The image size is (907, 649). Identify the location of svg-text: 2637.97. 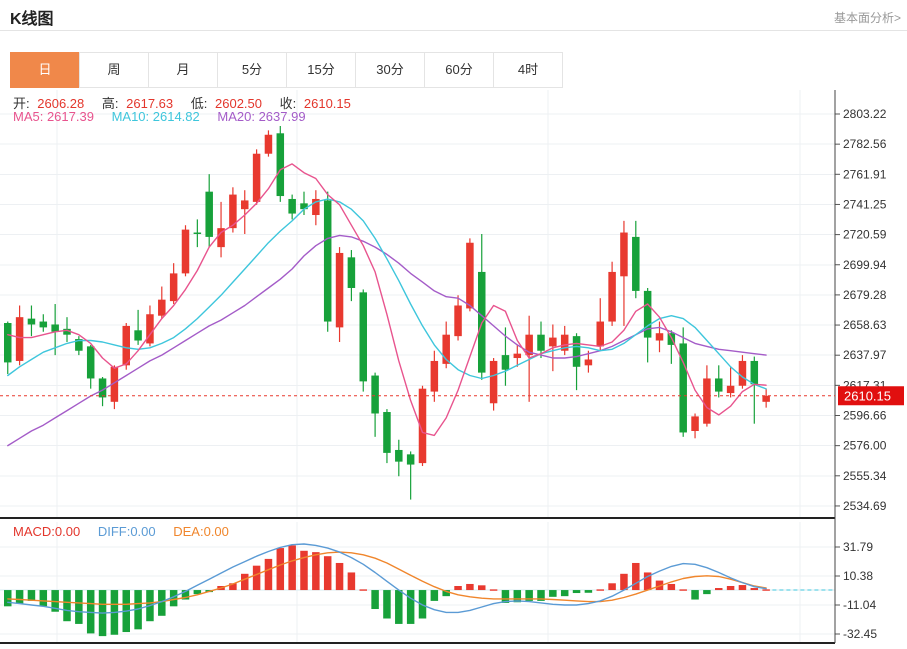
(865, 355).